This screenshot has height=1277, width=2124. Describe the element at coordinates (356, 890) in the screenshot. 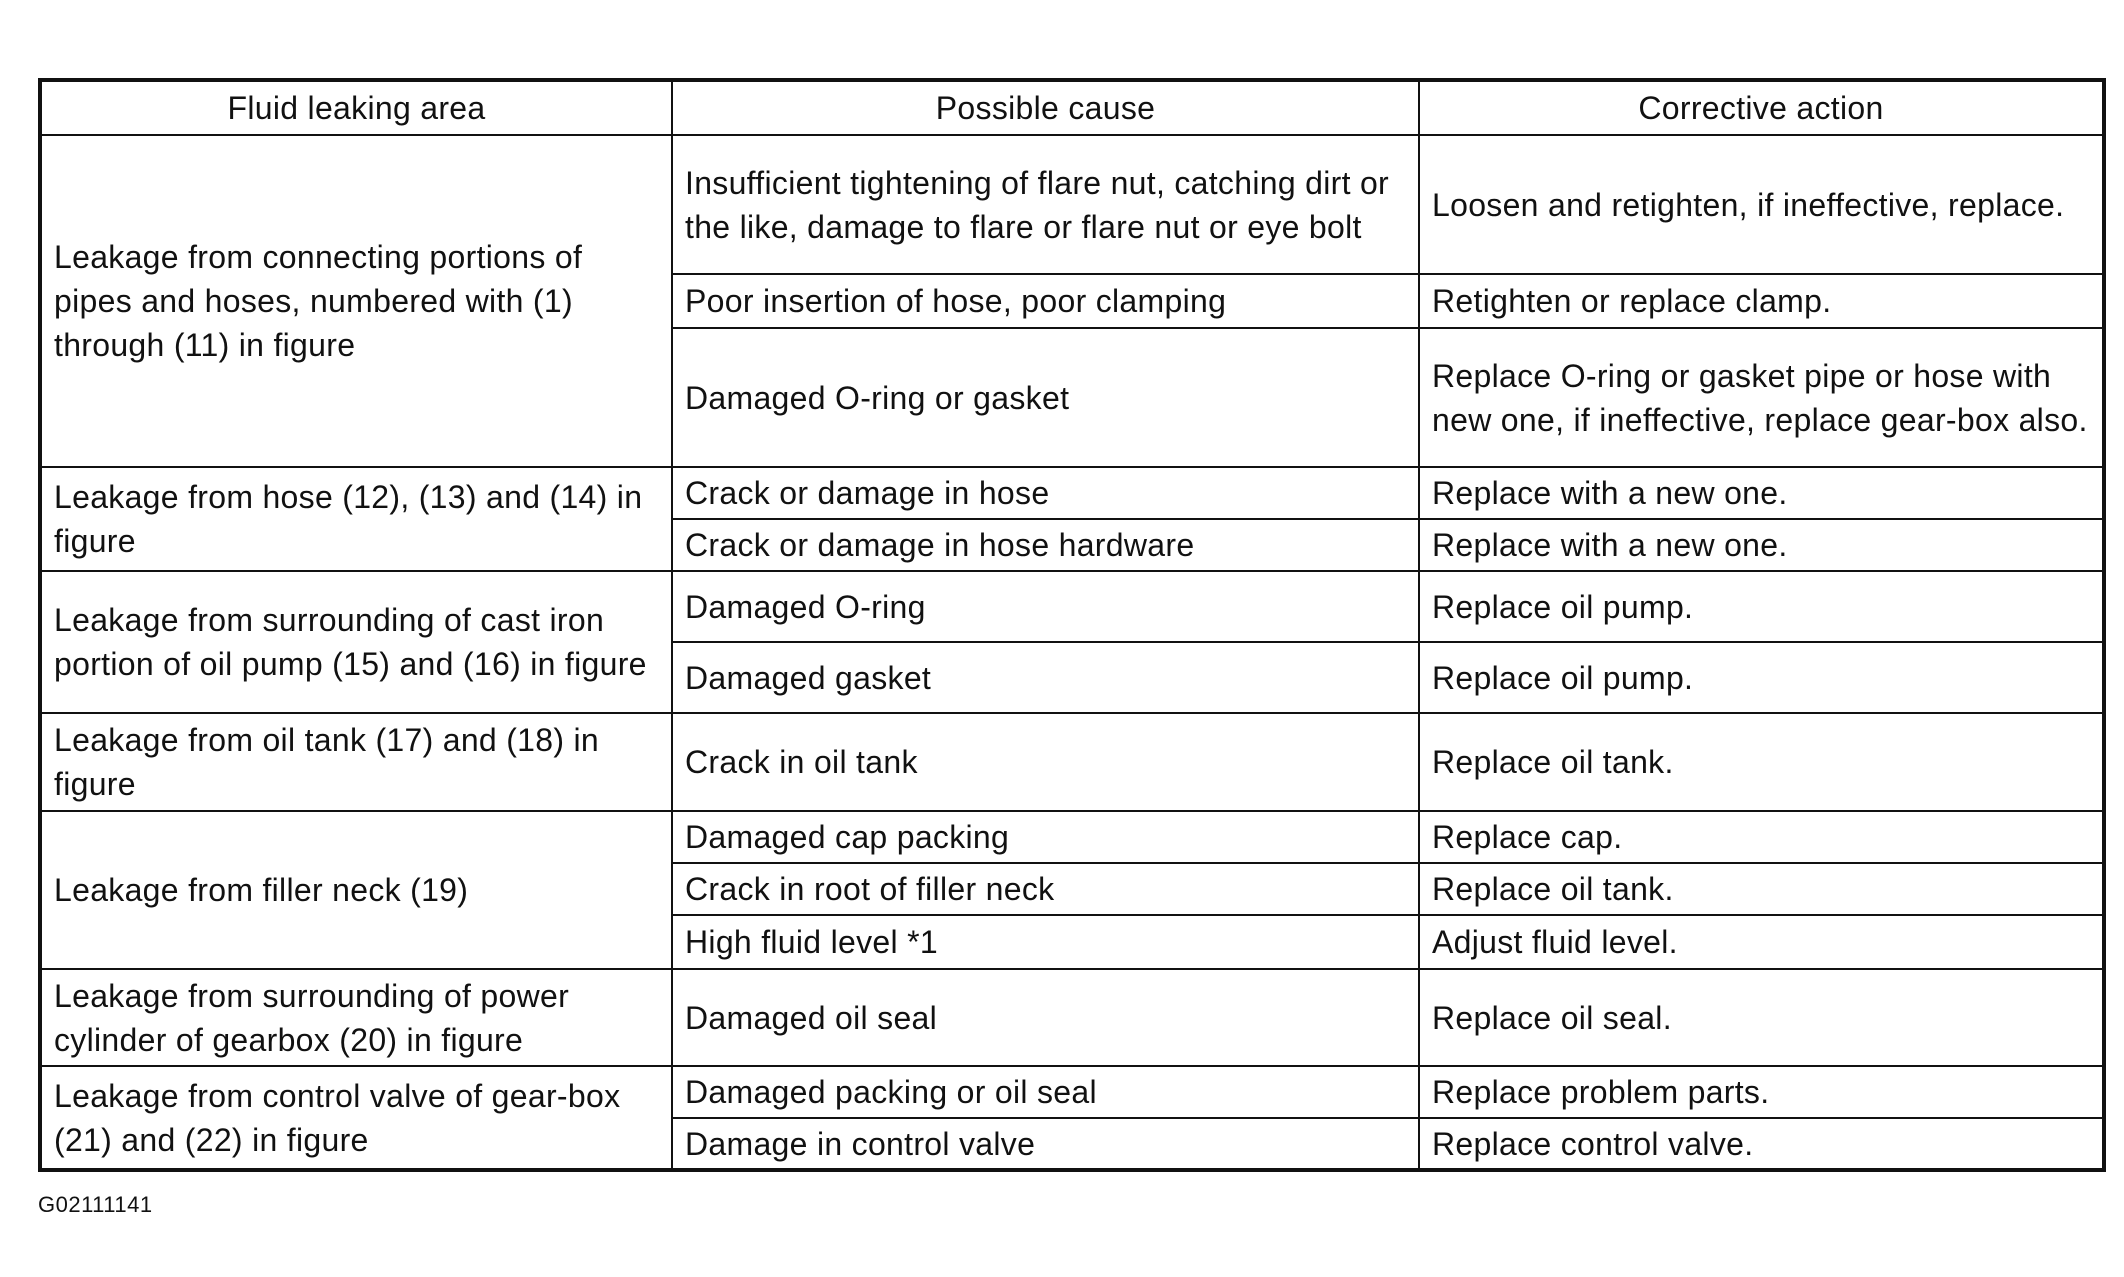

I see `fluid-leaking-area-cell: Leakage from filler neck (19)` at that location.